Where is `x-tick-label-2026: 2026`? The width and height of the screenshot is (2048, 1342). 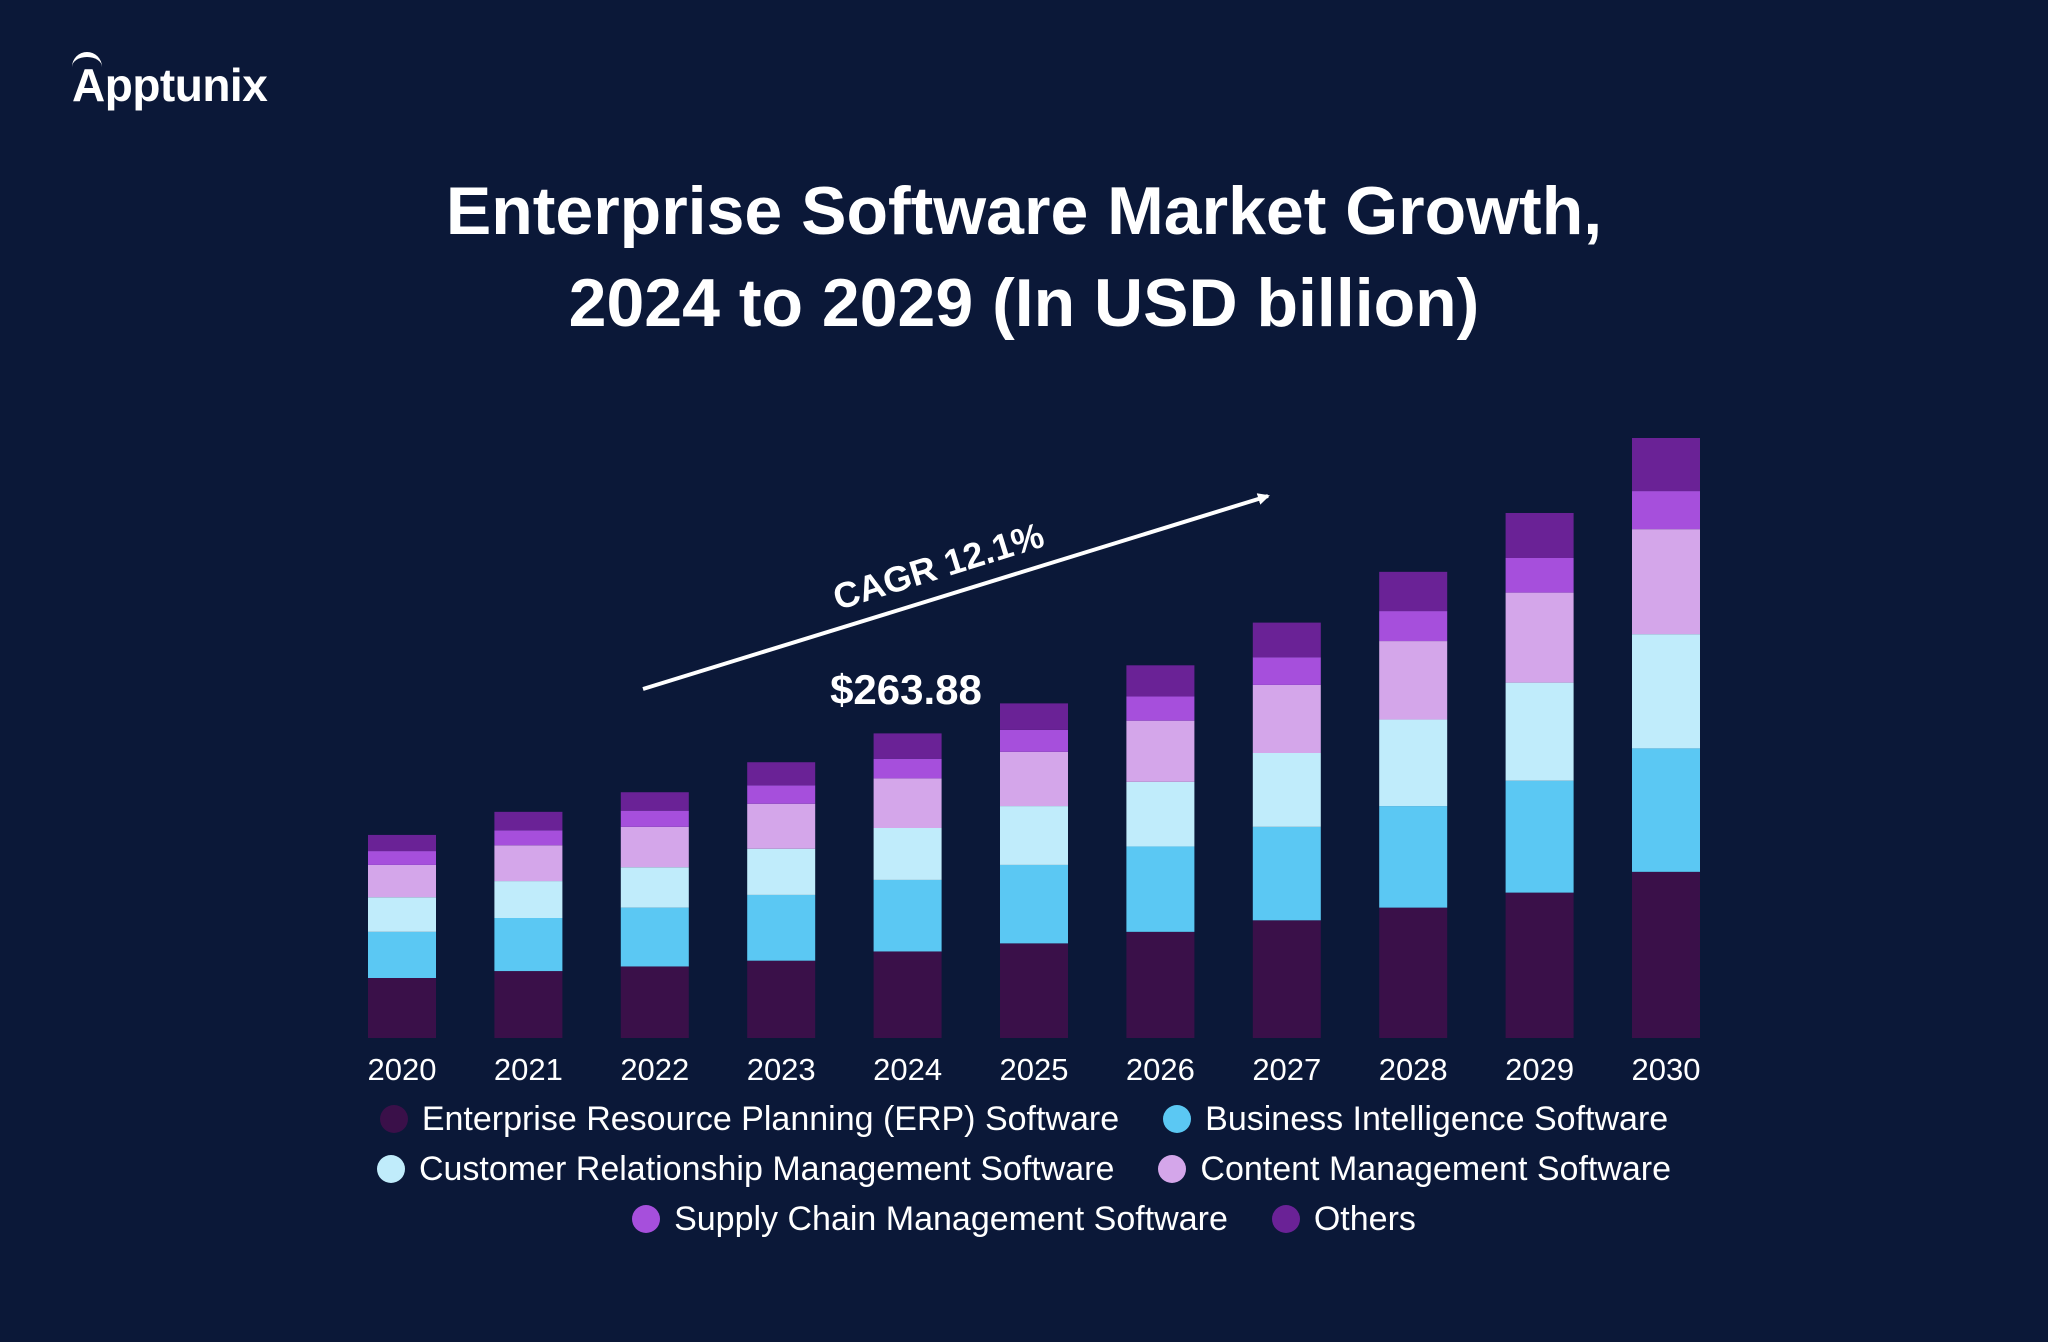 x-tick-label-2026: 2026 is located at coordinates (1160, 1069).